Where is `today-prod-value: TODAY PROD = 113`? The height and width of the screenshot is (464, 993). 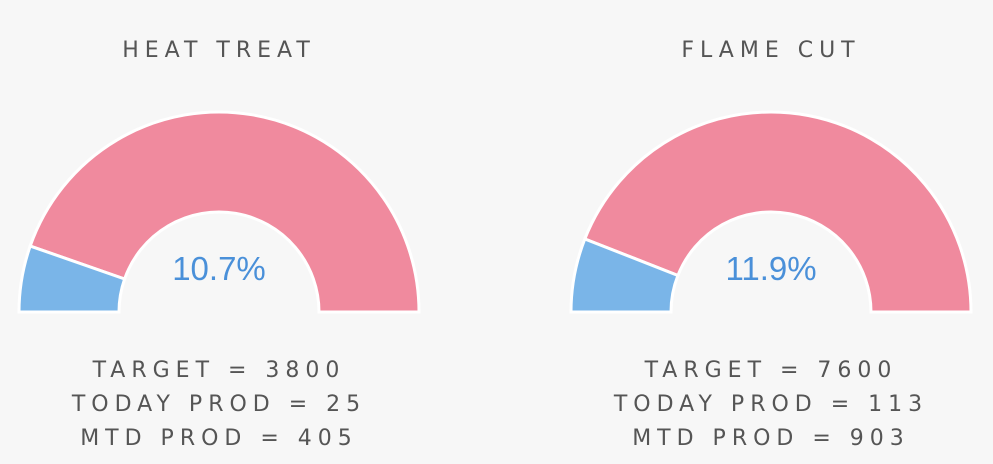 today-prod-value: TODAY PROD = 113 is located at coordinates (771, 404).